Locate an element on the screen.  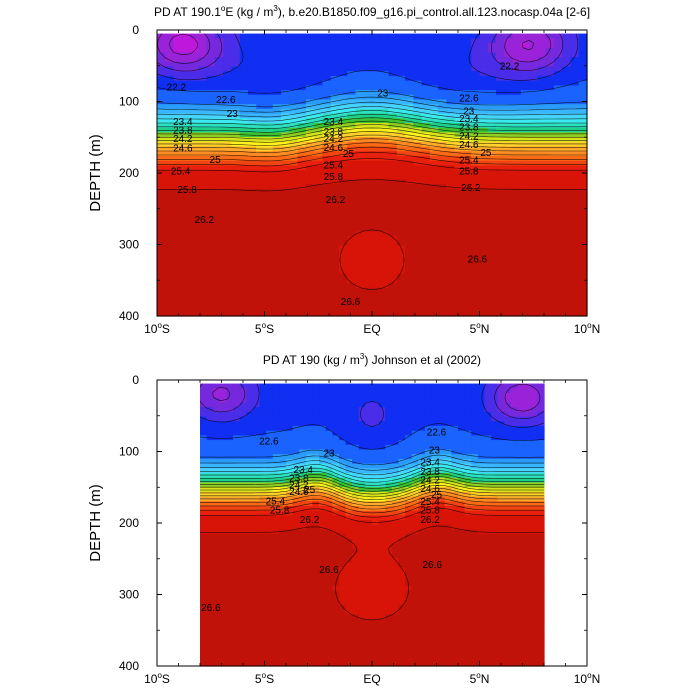
contour-line is located at coordinates (372, 154).